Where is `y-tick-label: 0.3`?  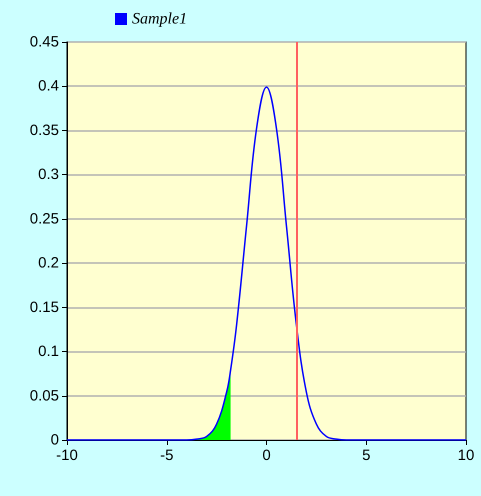
y-tick-label: 0.3 is located at coordinates (48, 175).